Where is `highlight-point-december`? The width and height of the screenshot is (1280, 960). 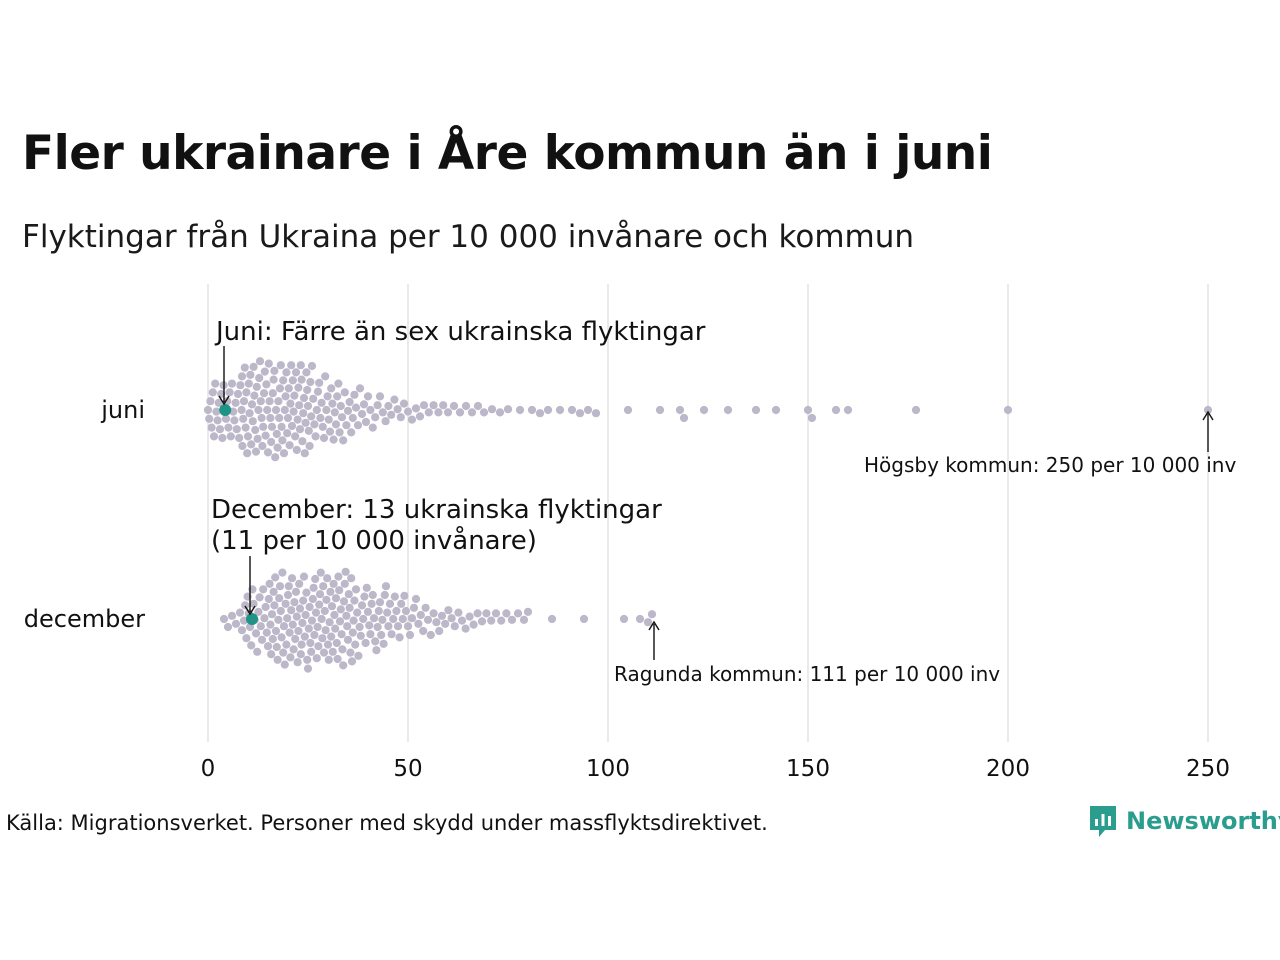 highlight-point-december is located at coordinates (252, 619).